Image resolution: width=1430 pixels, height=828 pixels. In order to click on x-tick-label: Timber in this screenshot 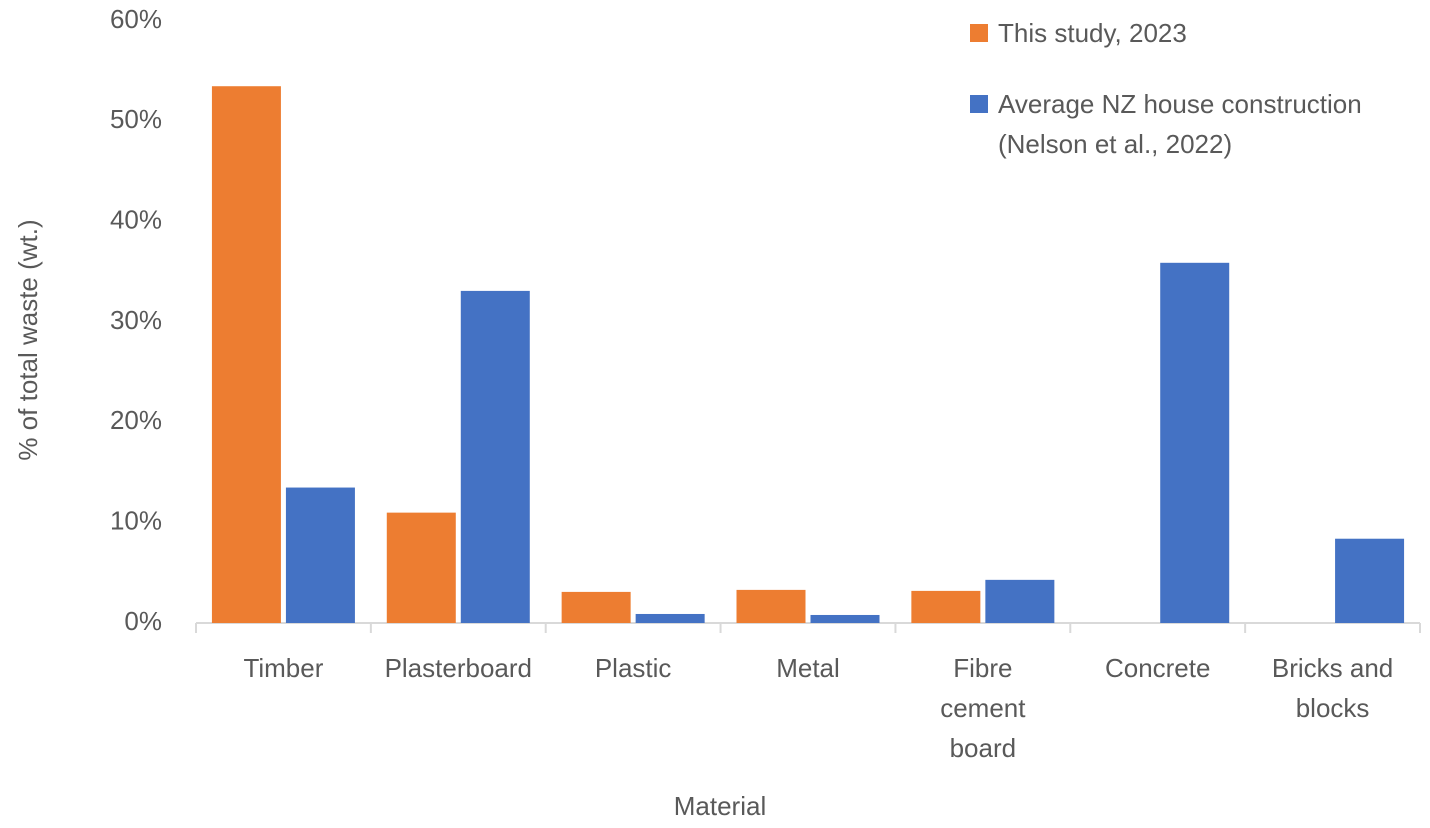, I will do `click(283, 668)`.